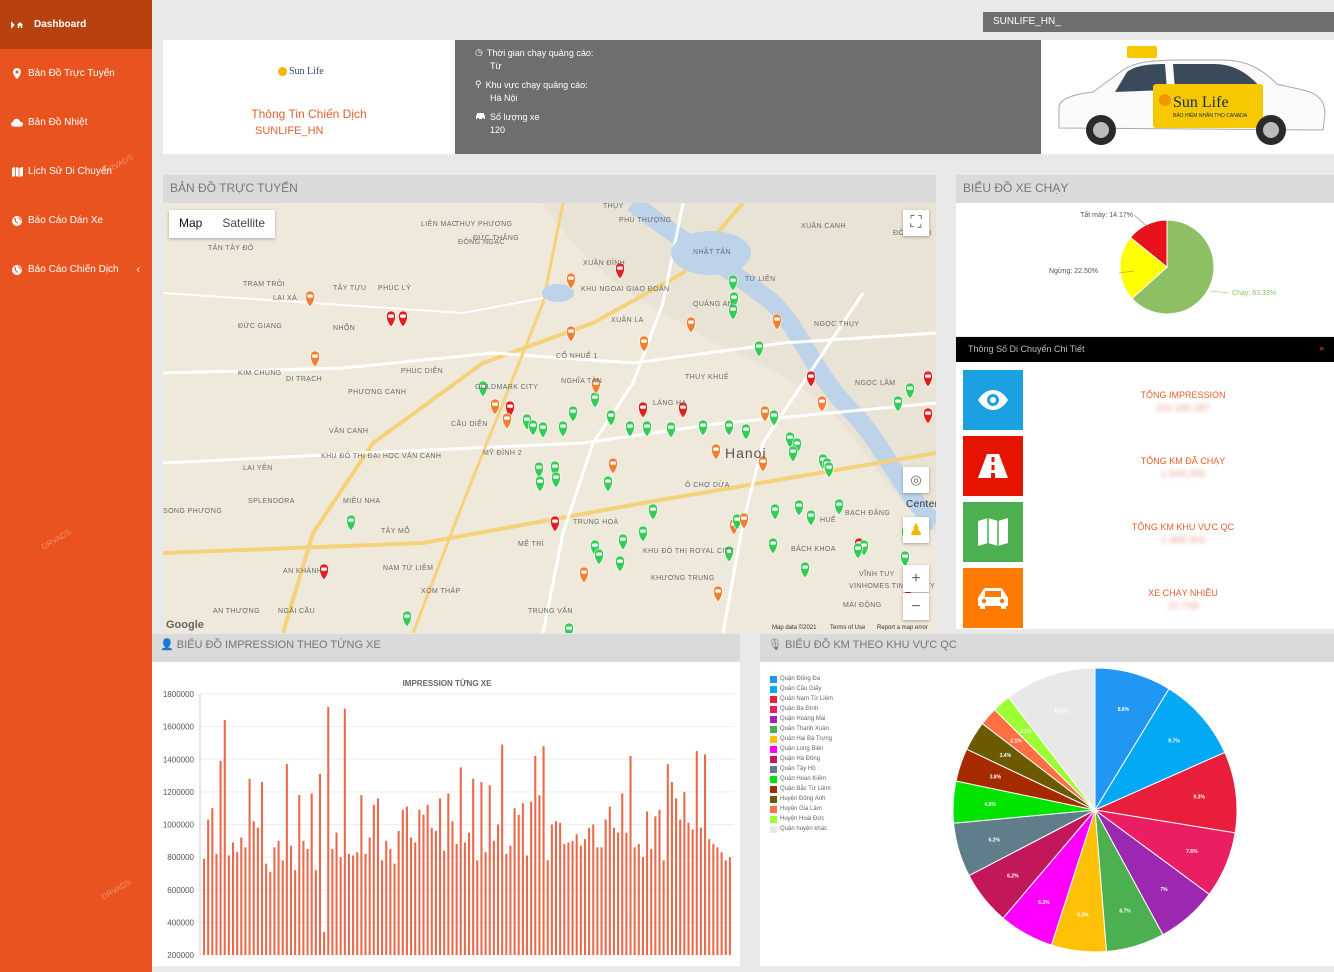 The image size is (1334, 972). Describe the element at coordinates (916, 578) in the screenshot. I see `zoom-in-button: +` at that location.